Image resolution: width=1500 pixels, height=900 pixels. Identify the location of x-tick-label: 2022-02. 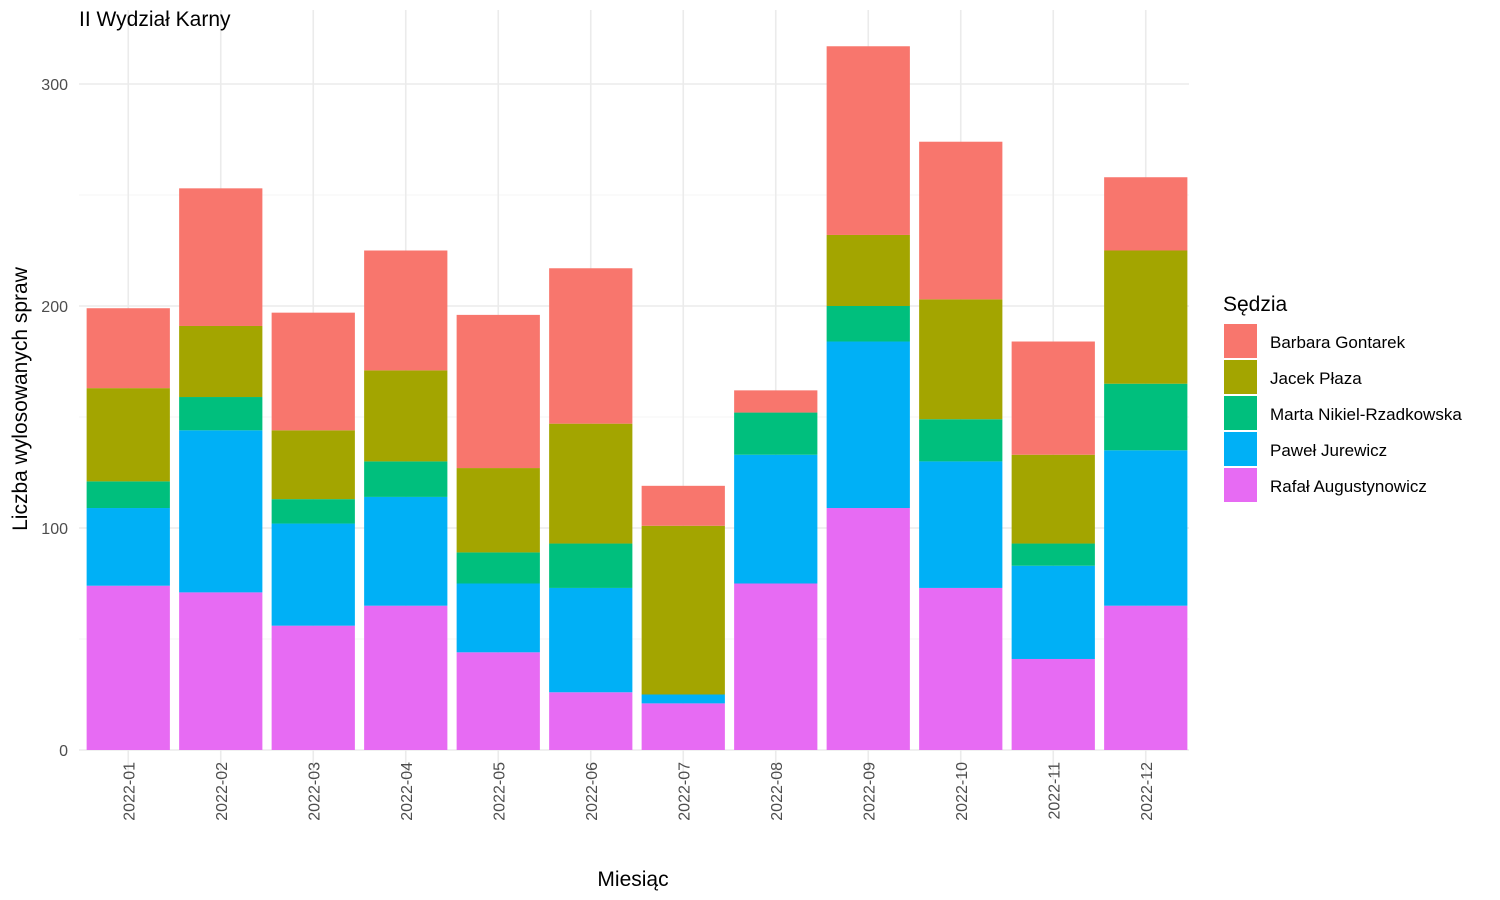
(222, 791).